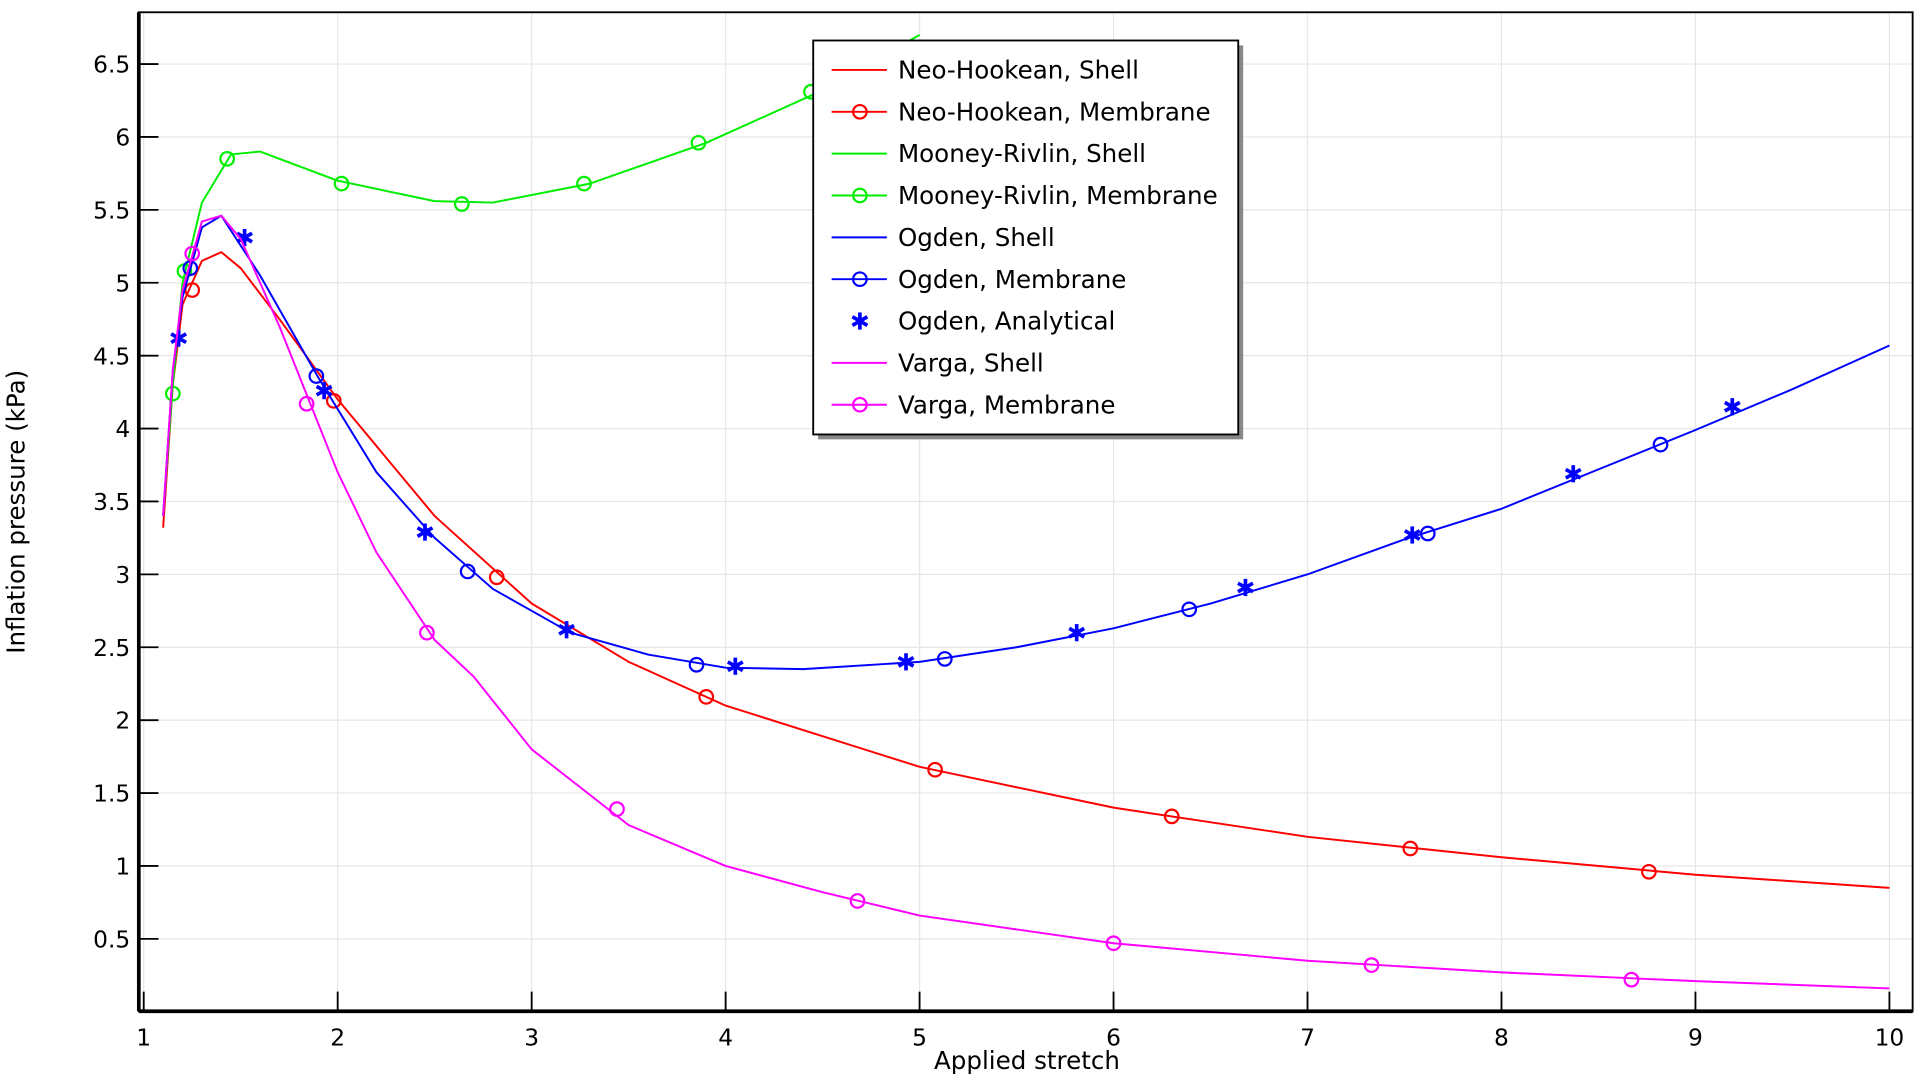 The height and width of the screenshot is (1080, 1920). I want to click on y-tick-label: 3, so click(122, 575).